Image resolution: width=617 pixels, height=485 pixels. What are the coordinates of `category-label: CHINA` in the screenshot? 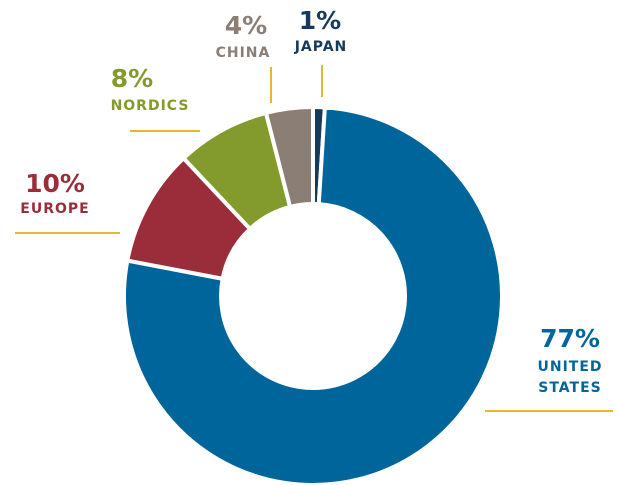 It's located at (243, 53).